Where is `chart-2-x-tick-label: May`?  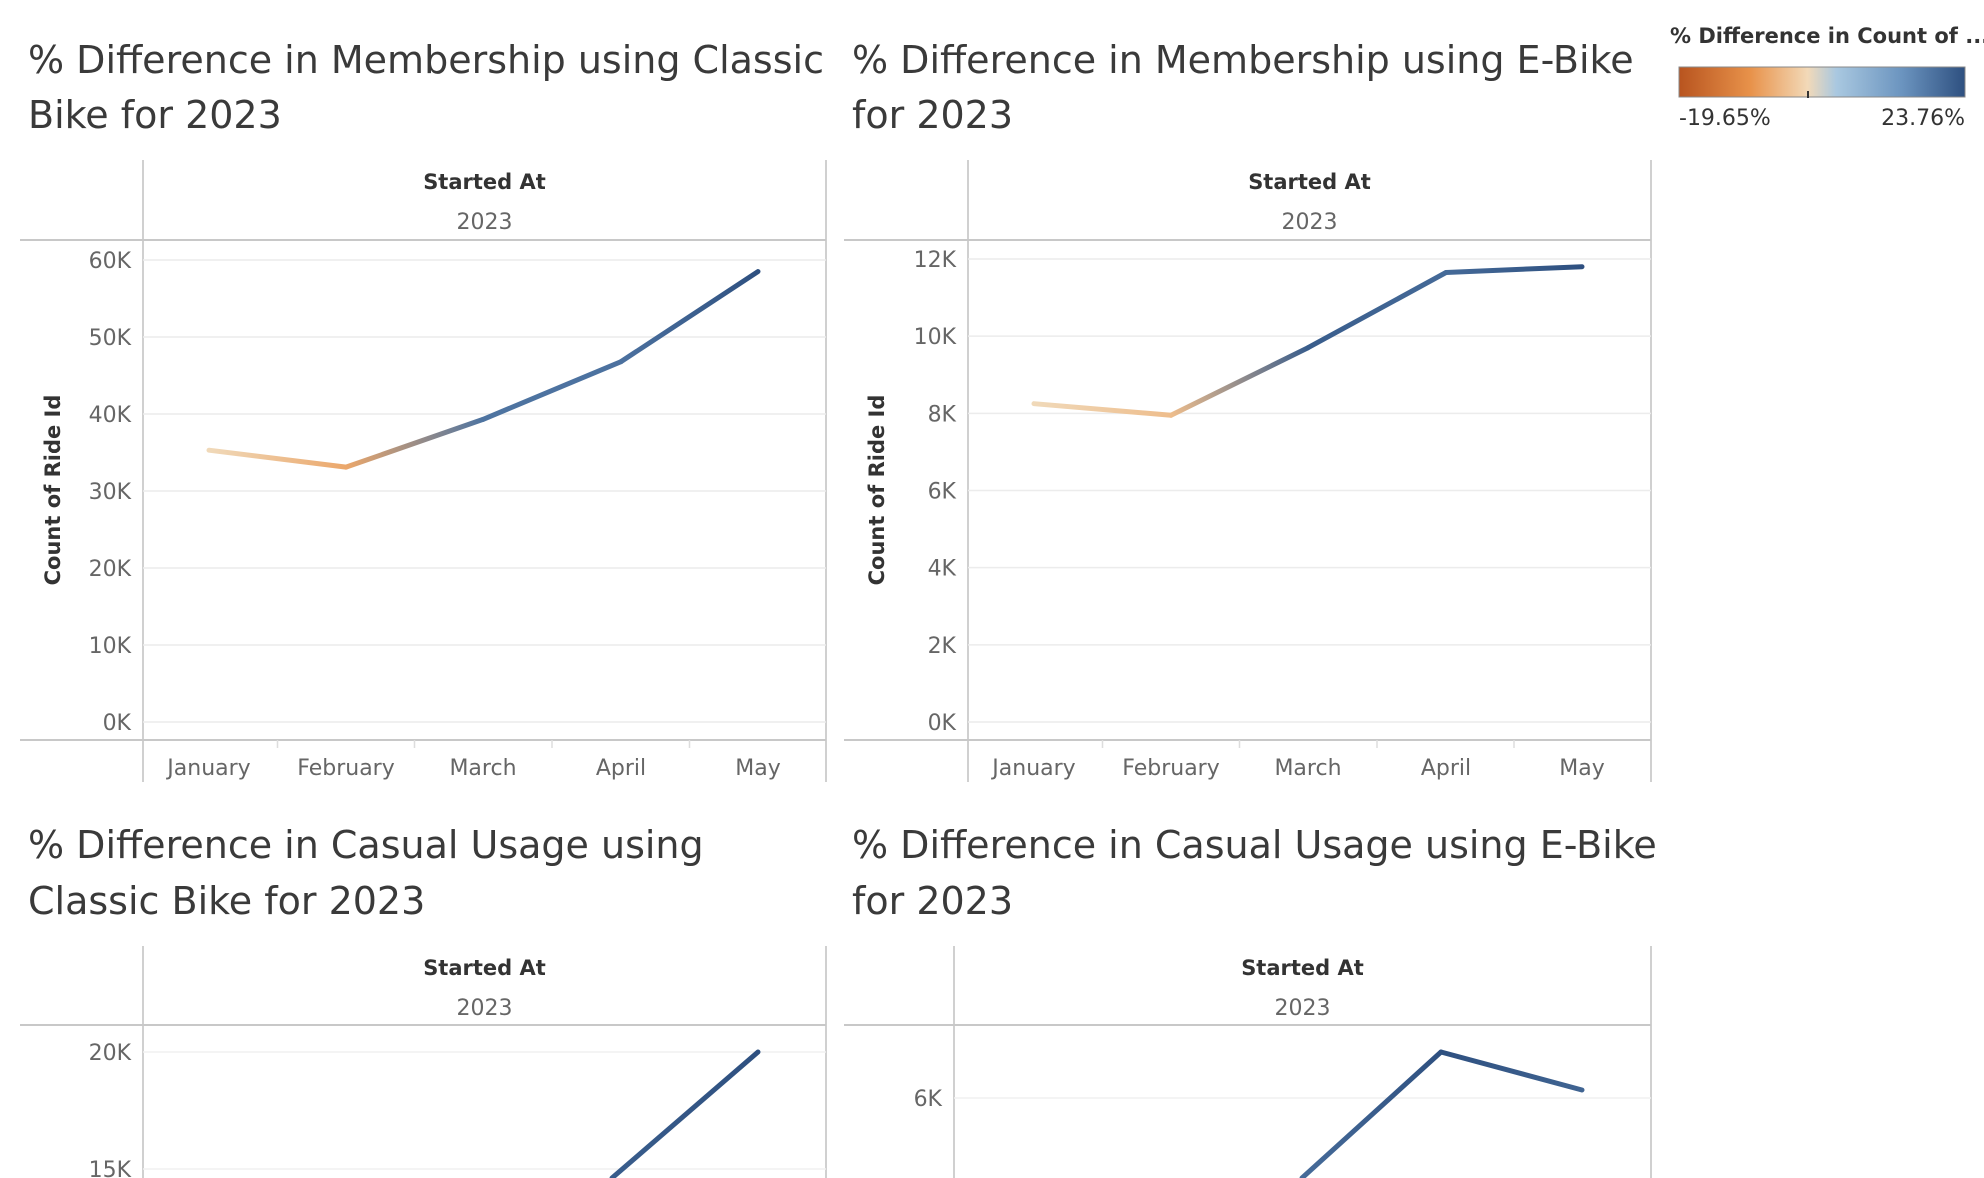 chart-2-x-tick-label: May is located at coordinates (1581, 768).